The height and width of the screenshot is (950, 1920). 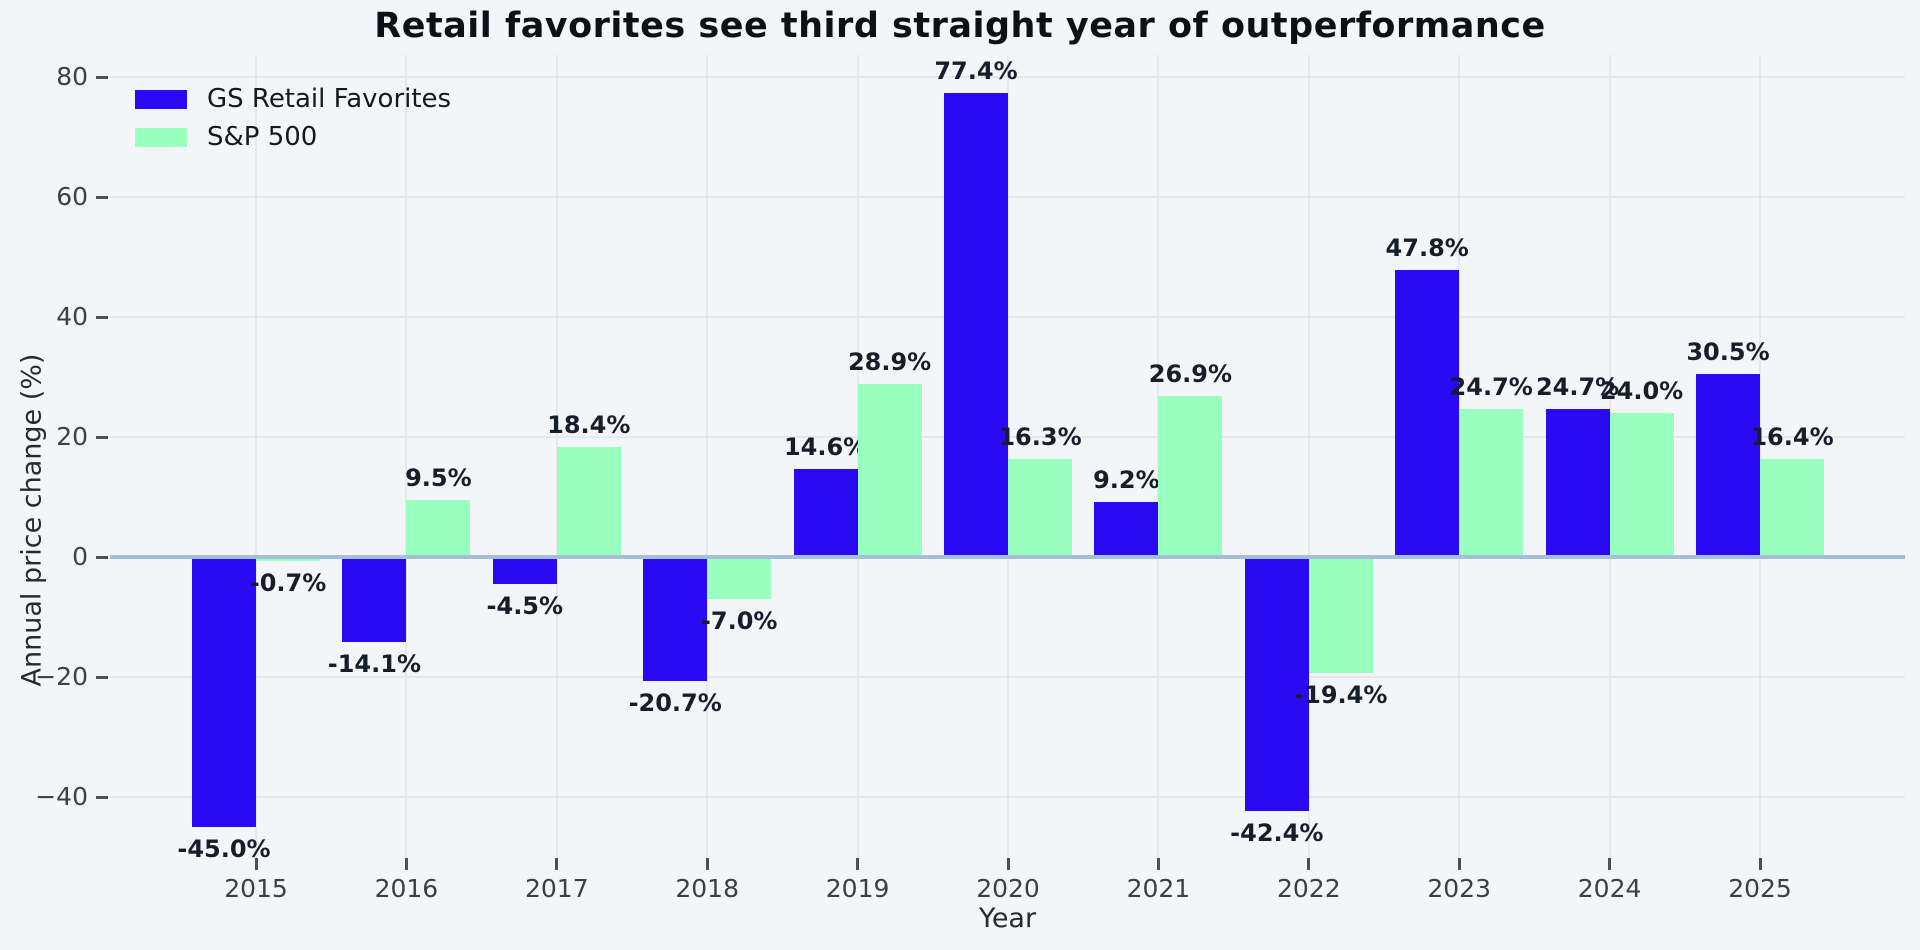 What do you see at coordinates (1008, 864) in the screenshot?
I see `x-tick-mark-2020` at bounding box center [1008, 864].